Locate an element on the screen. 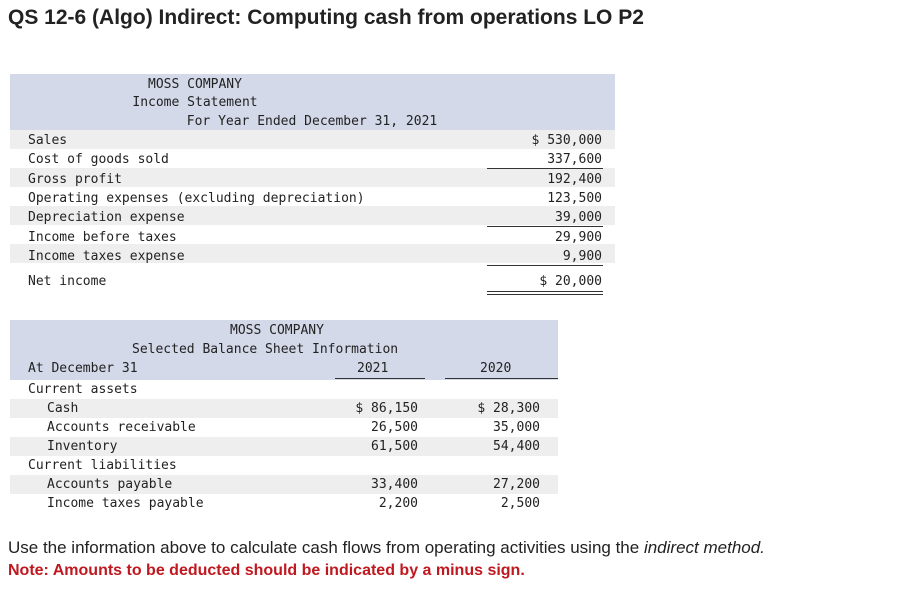  is-row-label: Sales is located at coordinates (48, 140).